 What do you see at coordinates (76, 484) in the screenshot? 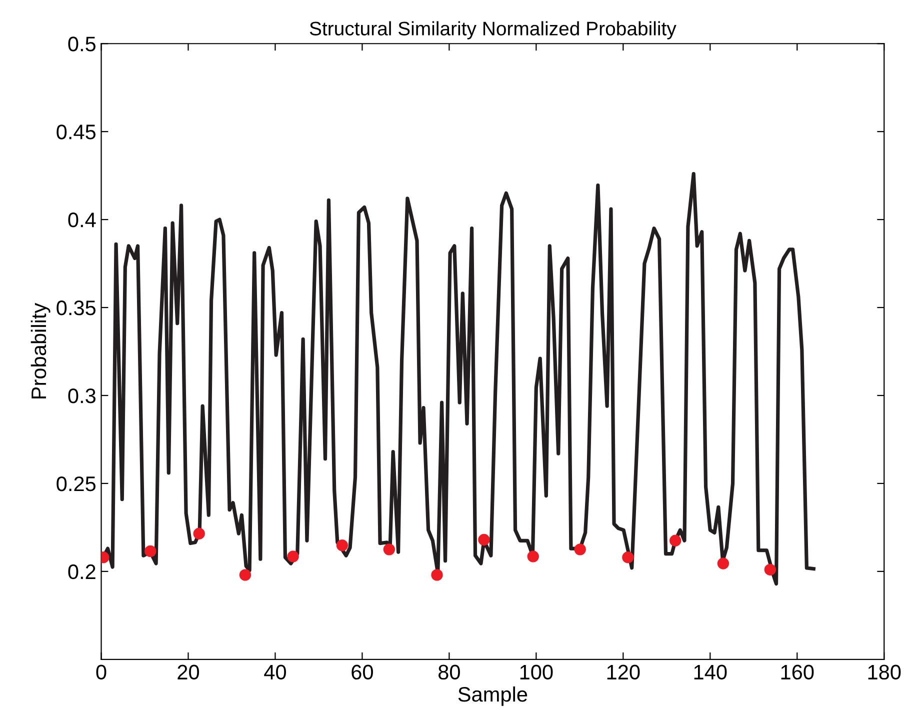
I see `y-tick-label: 0.25` at bounding box center [76, 484].